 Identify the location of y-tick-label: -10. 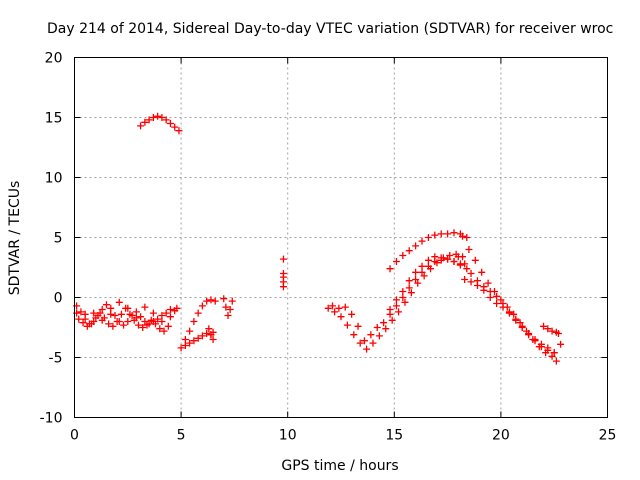
(51, 419).